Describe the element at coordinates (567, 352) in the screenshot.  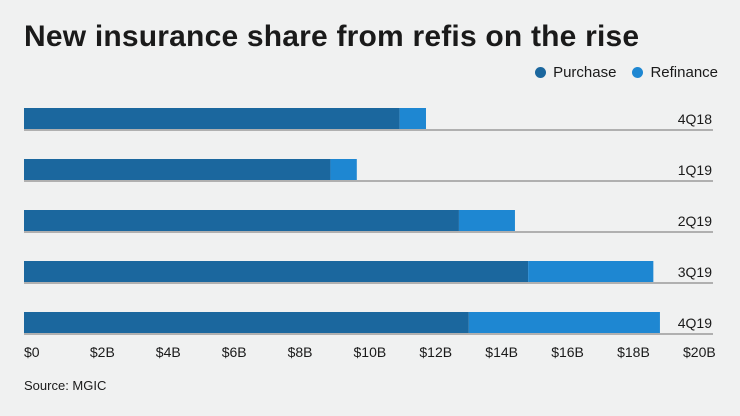
I see `x-tick-label: $16B` at that location.